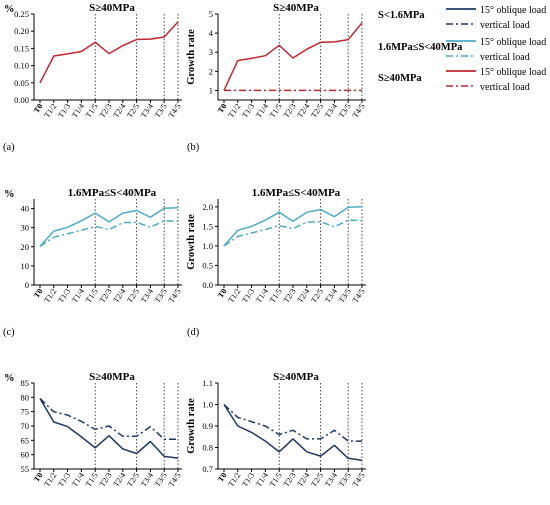 The image size is (550, 505). What do you see at coordinates (25, 209) in the screenshot?
I see `y-tick-label: 40` at bounding box center [25, 209].